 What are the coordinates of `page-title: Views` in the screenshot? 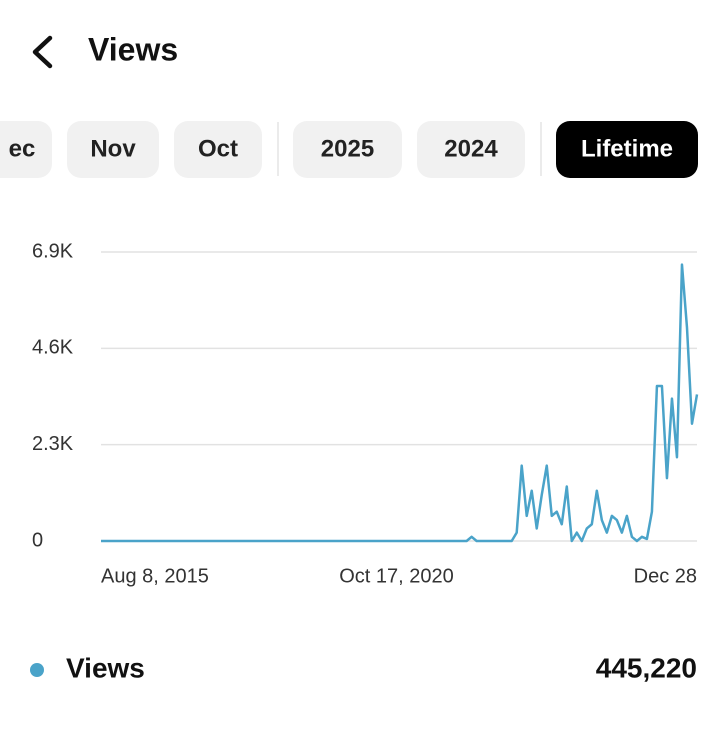 It's located at (133, 49).